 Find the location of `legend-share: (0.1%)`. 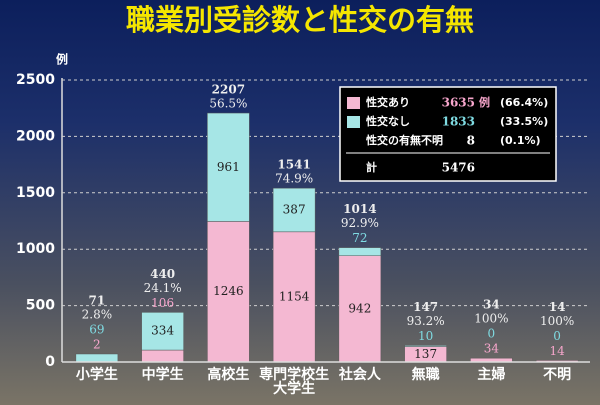

legend-share: (0.1%) is located at coordinates (520, 140).